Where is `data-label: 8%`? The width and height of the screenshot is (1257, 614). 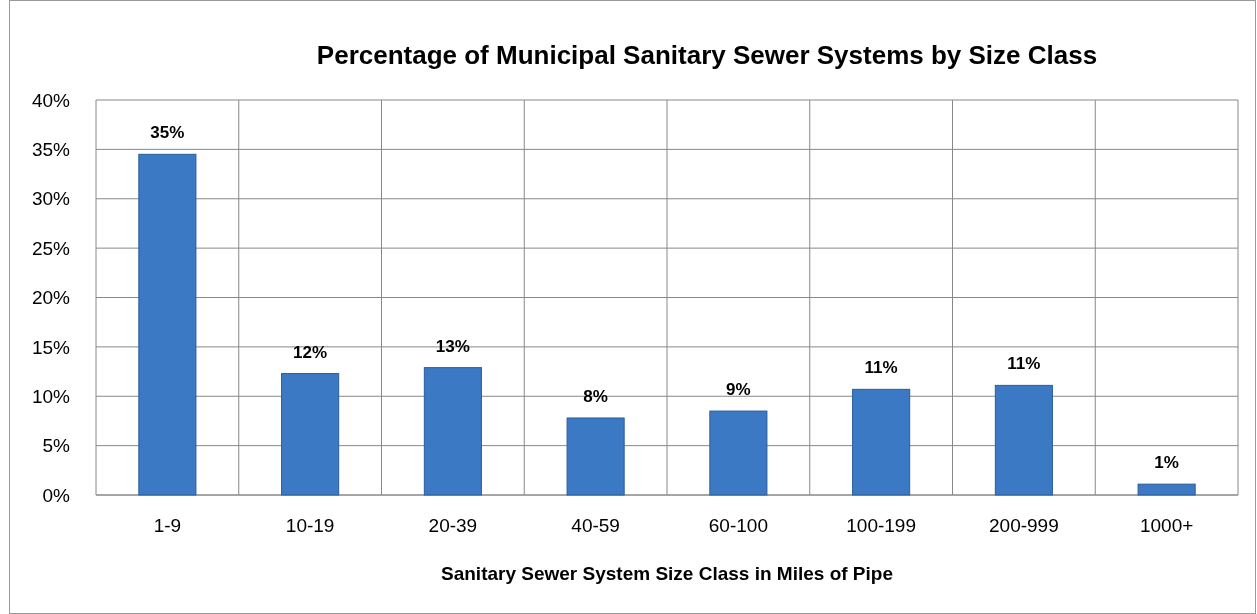
data-label: 8% is located at coordinates (595, 396).